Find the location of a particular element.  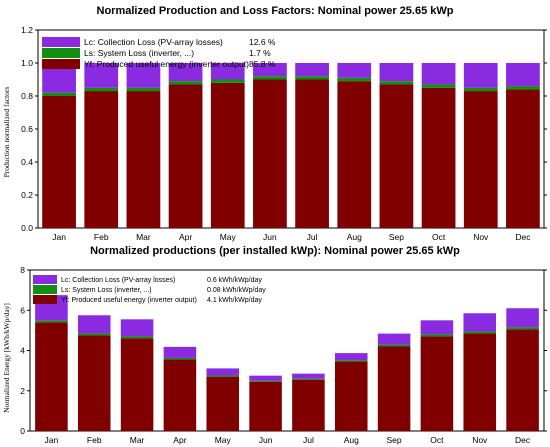

chart-2-y-tick-label: 8 is located at coordinates (22, 270).